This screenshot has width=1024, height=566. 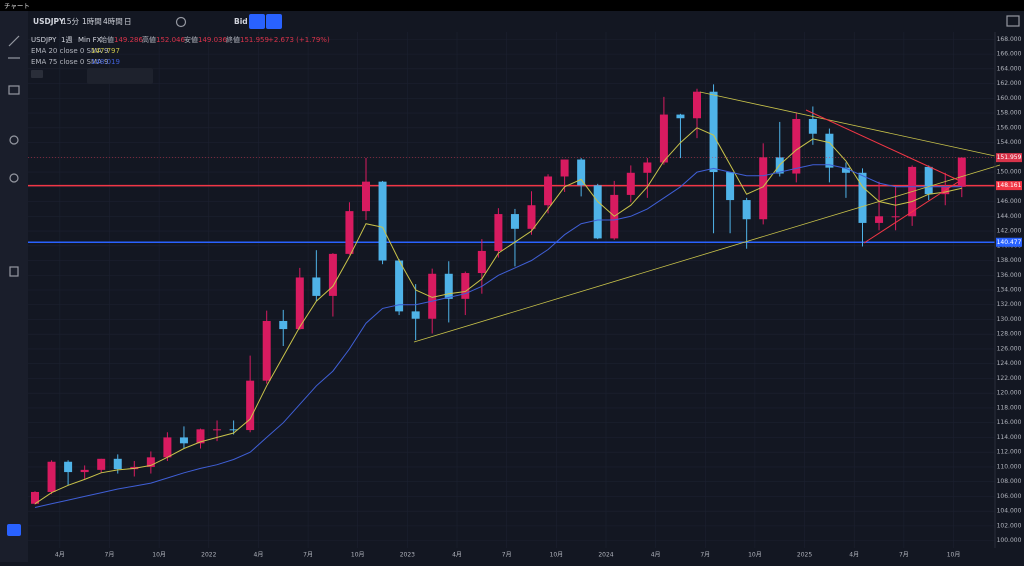 I want to click on y-tick-label: 100.000, so click(x=1009, y=540).